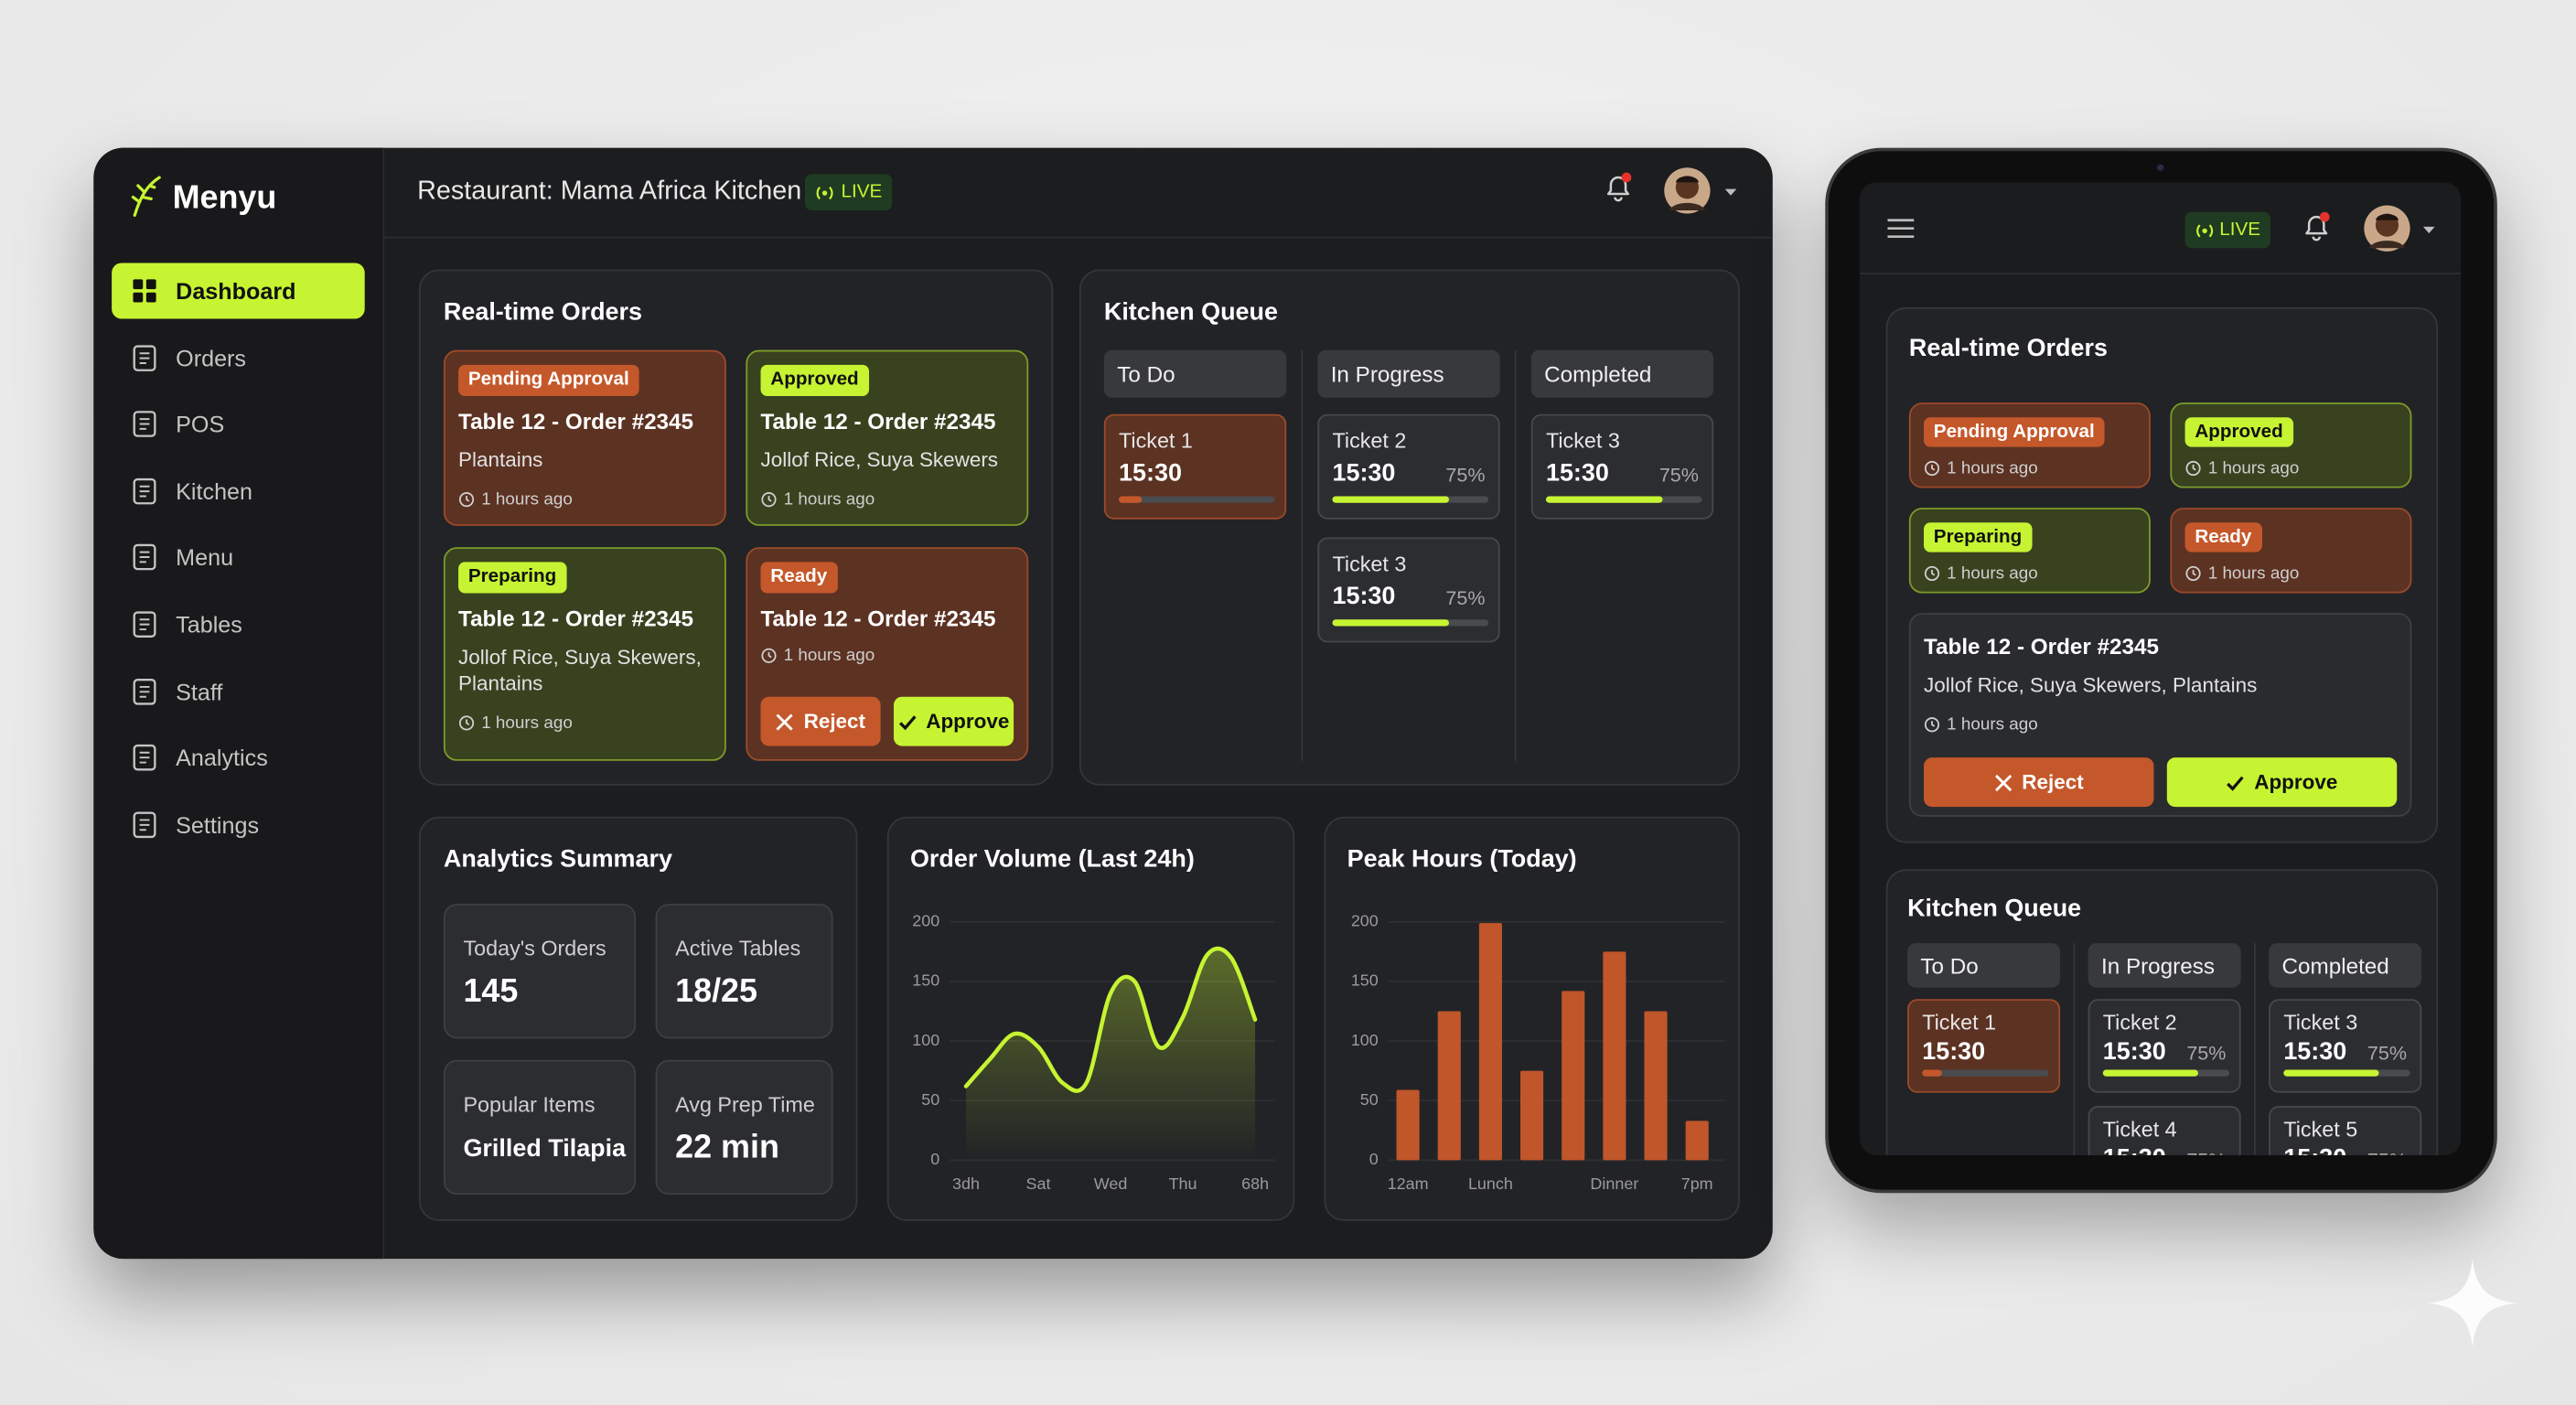 The width and height of the screenshot is (2576, 1405). What do you see at coordinates (215, 491) in the screenshot?
I see `nav-label: Kitchen` at bounding box center [215, 491].